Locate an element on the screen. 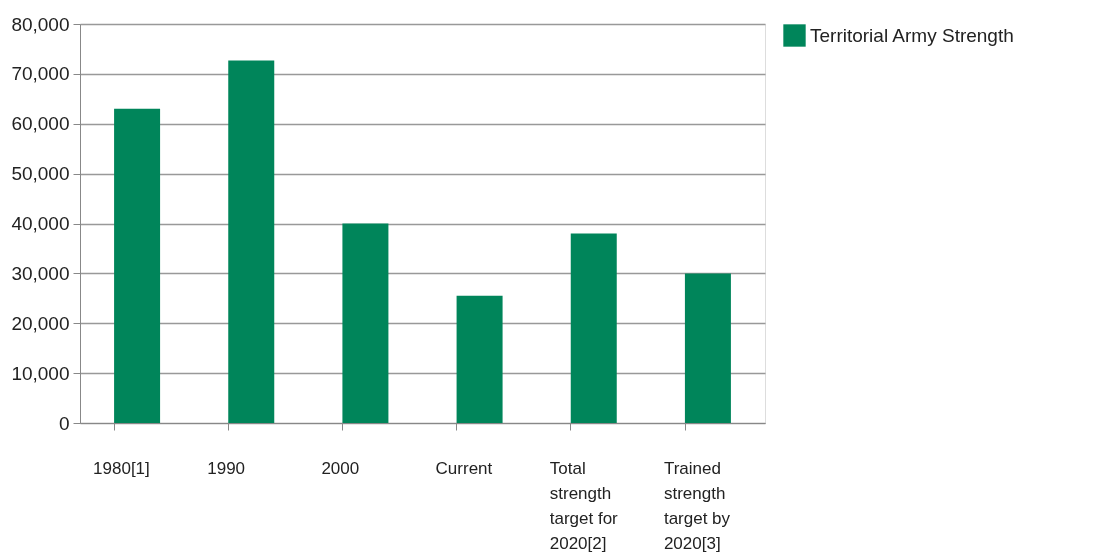 This screenshot has height=552, width=1107. x-tick-label: 1990 is located at coordinates (226, 468).